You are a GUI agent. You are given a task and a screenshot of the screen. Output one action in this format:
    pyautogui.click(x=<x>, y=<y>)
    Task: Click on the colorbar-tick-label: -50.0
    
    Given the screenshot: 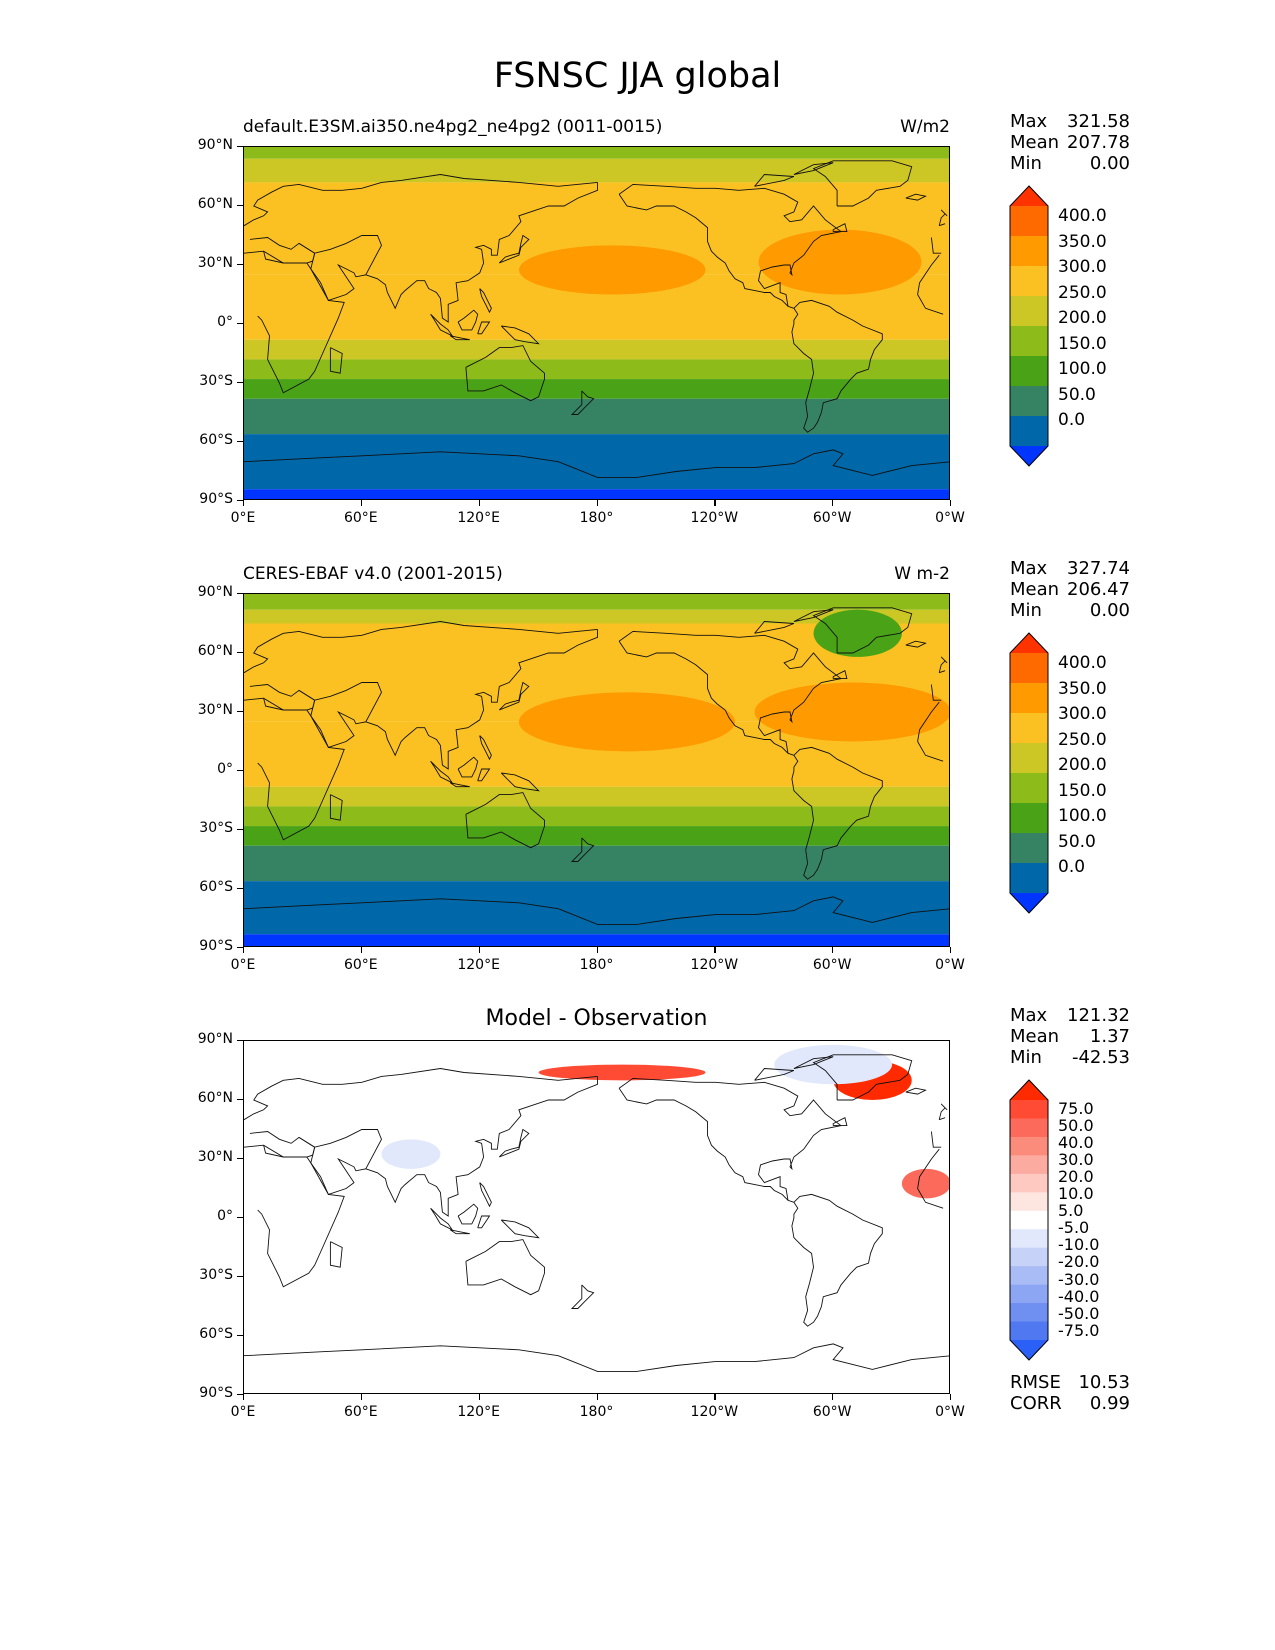 What is the action you would take?
    pyautogui.click(x=1079, y=1313)
    